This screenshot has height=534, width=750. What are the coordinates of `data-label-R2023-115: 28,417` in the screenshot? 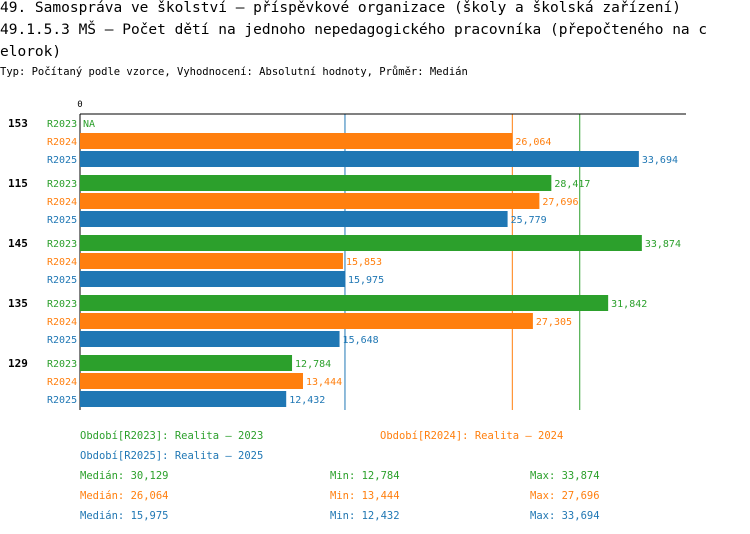 It's located at (572, 184).